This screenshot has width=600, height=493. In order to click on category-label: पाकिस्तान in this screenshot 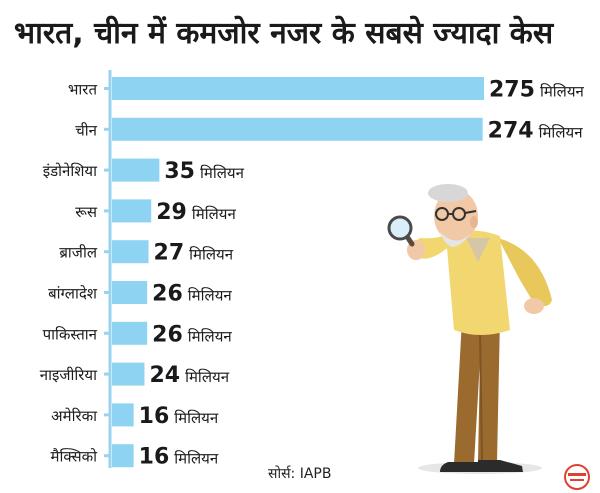, I will do `click(70, 334)`.